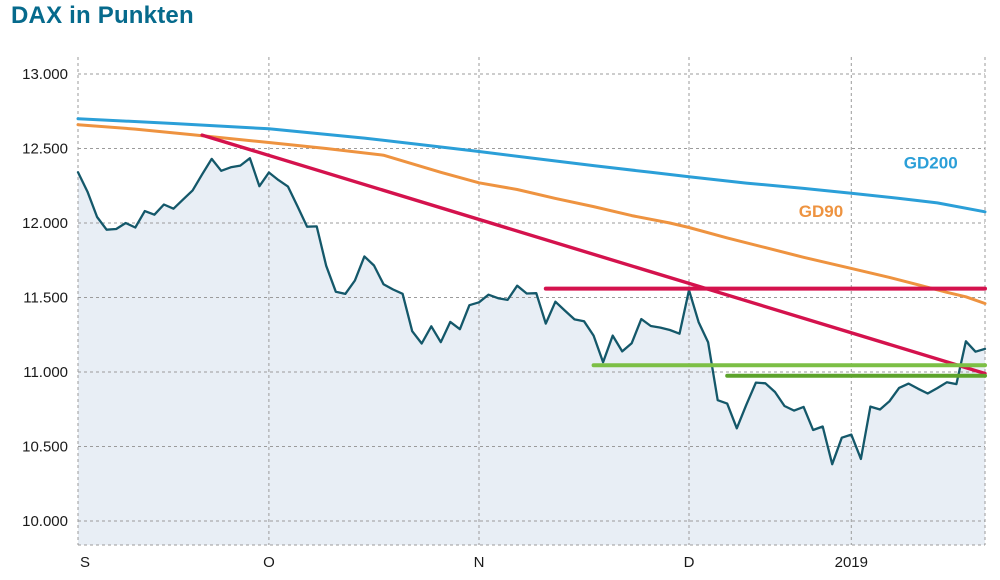 The height and width of the screenshot is (580, 1000). I want to click on gd90-label: GD90, so click(821, 211).